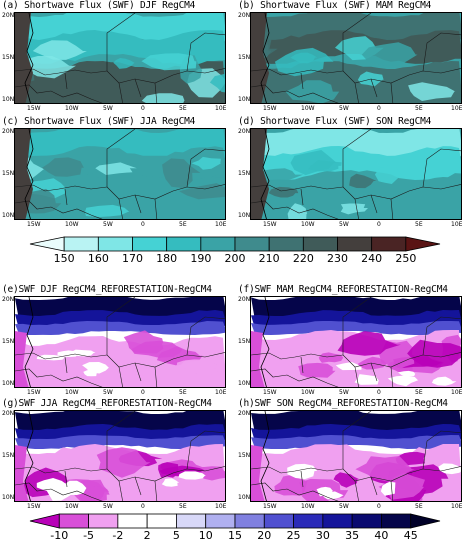  I want to click on colorbar-tick-label: 240, so click(372, 258).